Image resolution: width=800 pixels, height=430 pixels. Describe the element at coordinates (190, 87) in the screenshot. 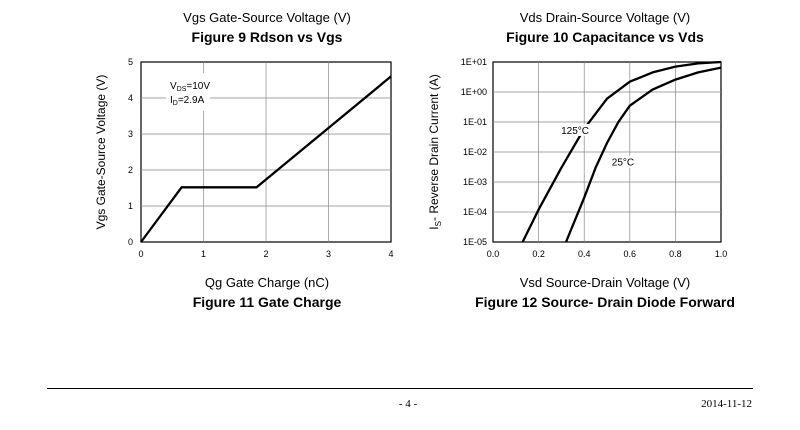

I see `annotation-vds: VDS=10V` at that location.